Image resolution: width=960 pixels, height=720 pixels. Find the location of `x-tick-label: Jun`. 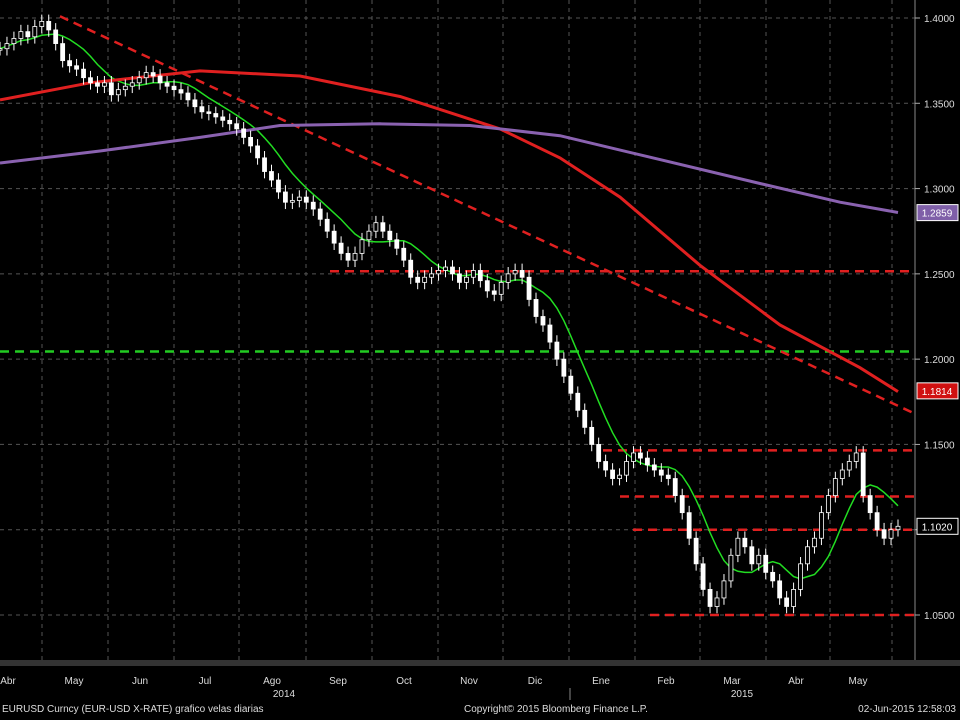

x-tick-label: Jun is located at coordinates (140, 681).